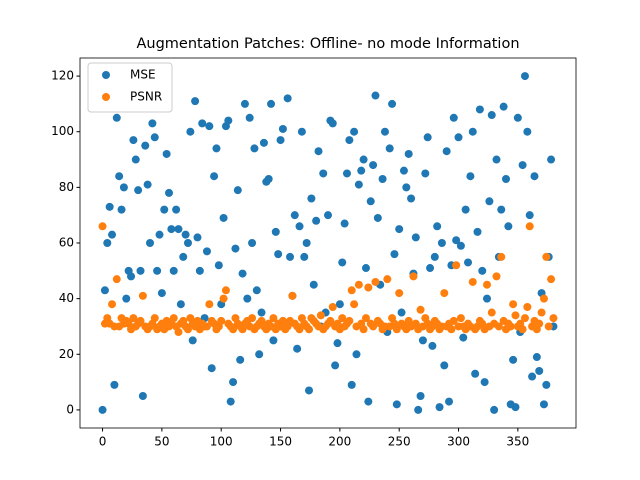 The image size is (640, 480). I want to click on y-tick-label: 80, so click(66, 187).